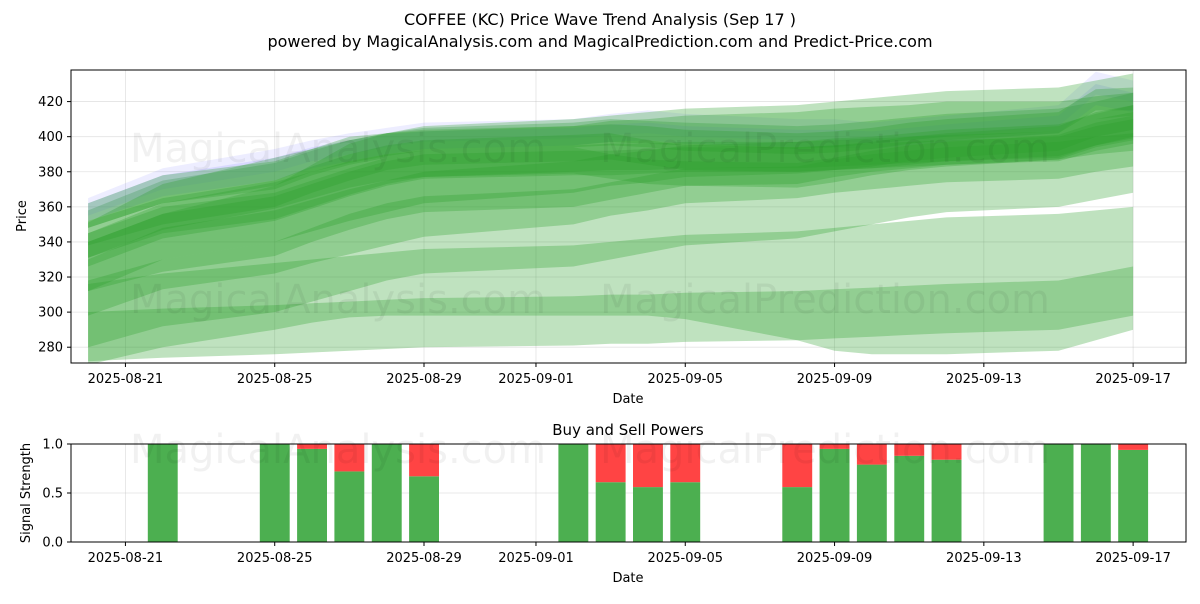 The width and height of the screenshot is (1200, 604). Describe the element at coordinates (126, 558) in the screenshot. I see `signal-x-tick-label: 2025-08-21` at that location.